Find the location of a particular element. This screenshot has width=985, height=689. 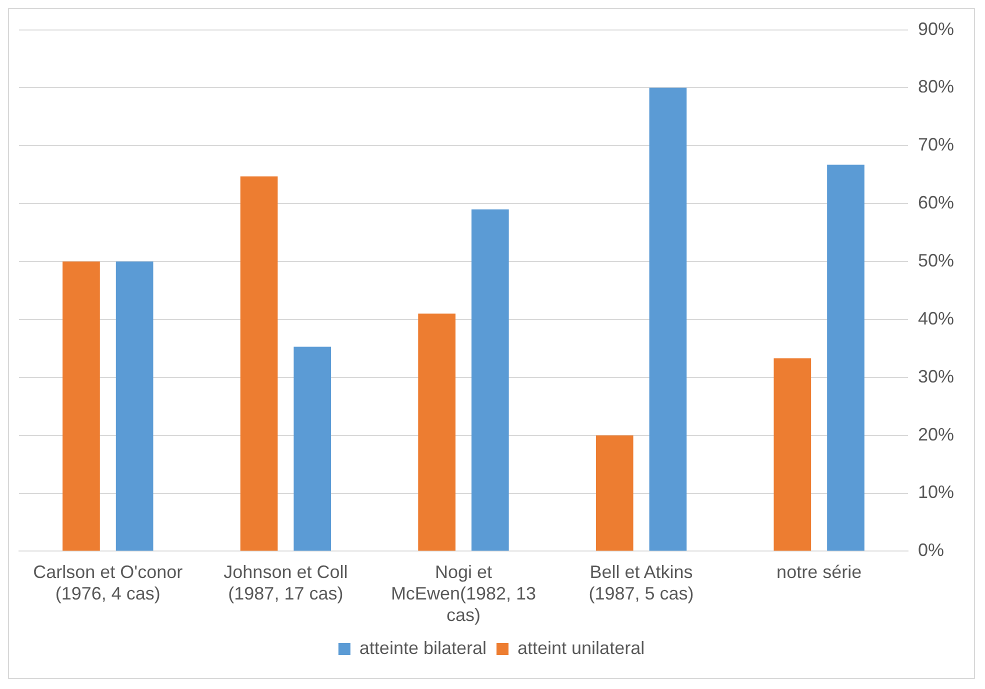

x-tick-label: Johnson et Coll (1987, 17 cas) is located at coordinates (286, 583).